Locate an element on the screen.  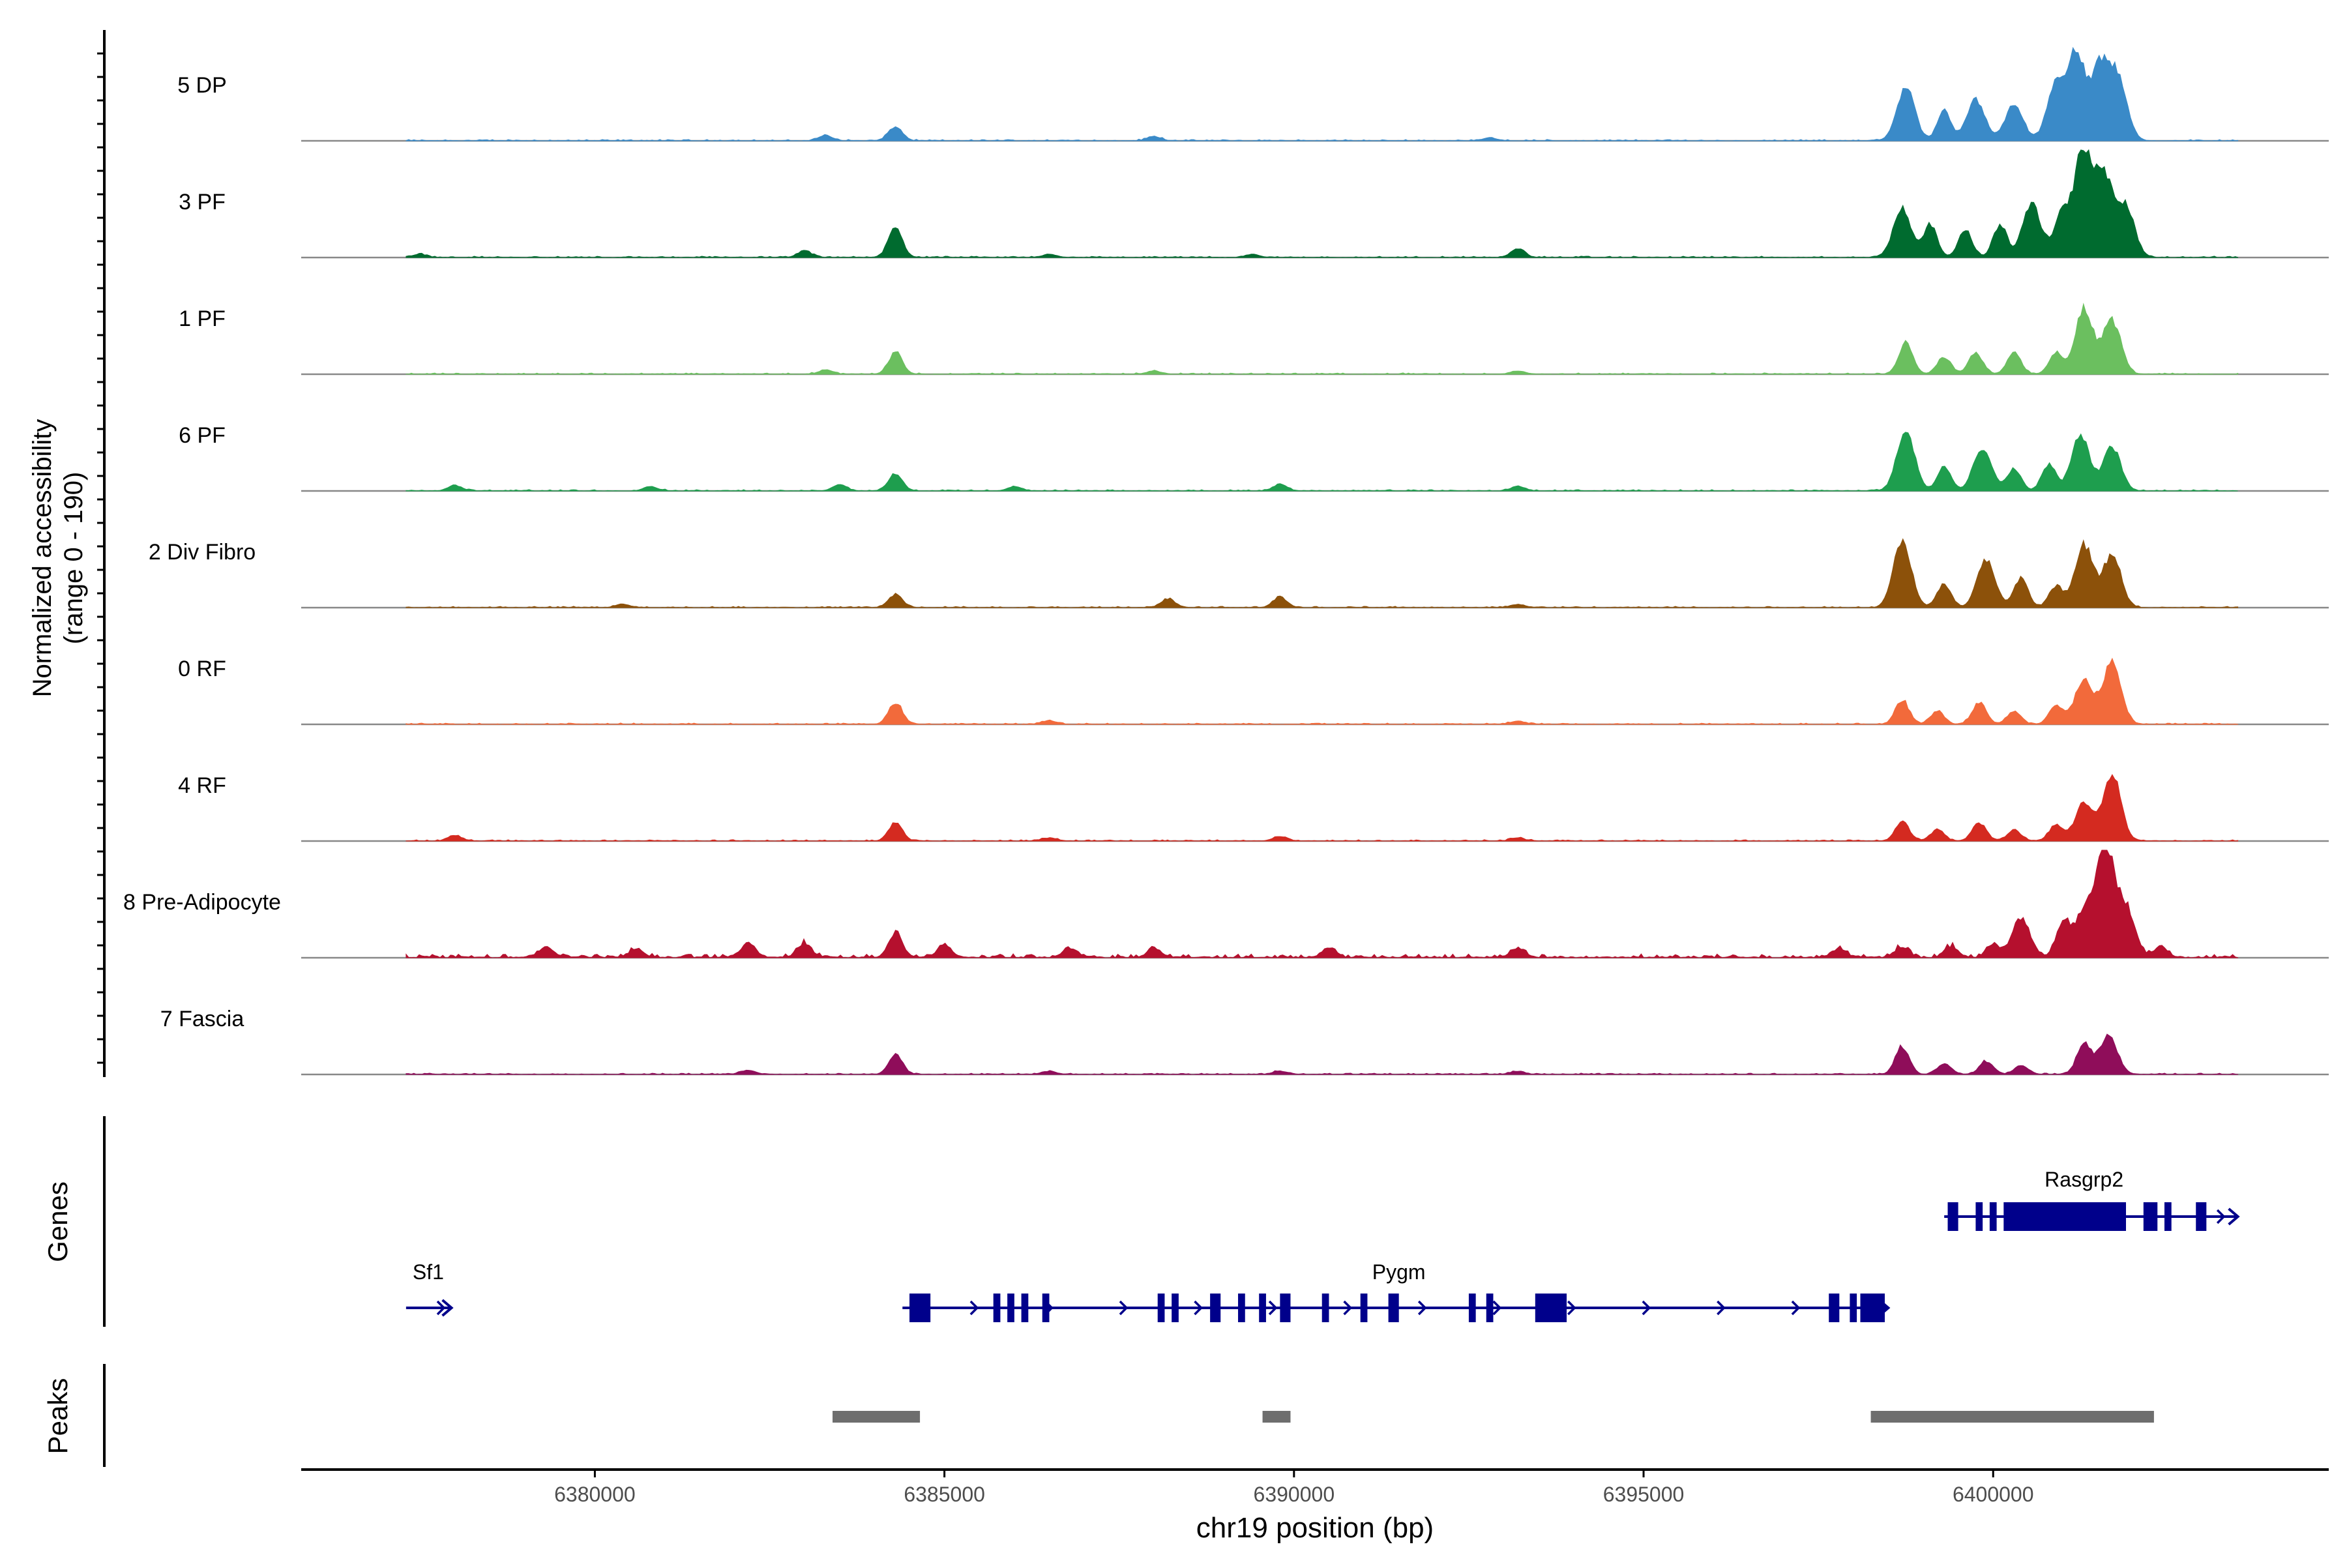
track-4-rf: 4 RF is located at coordinates (1253, 807).